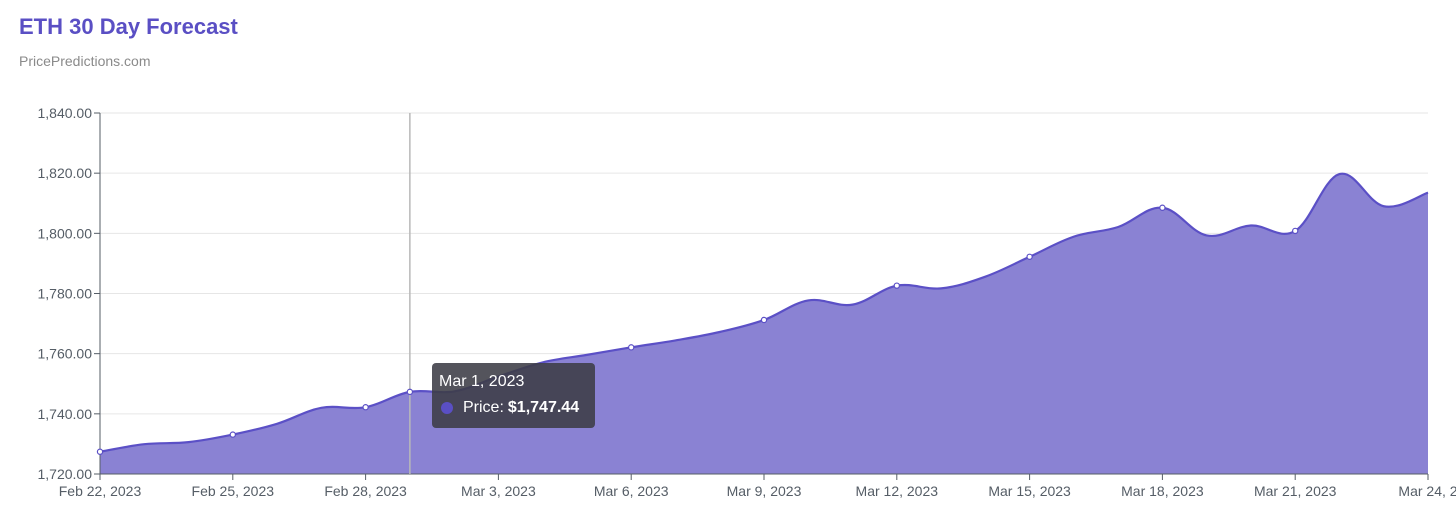  What do you see at coordinates (483, 407) in the screenshot?
I see `tooltip-series-label: Price:` at bounding box center [483, 407].